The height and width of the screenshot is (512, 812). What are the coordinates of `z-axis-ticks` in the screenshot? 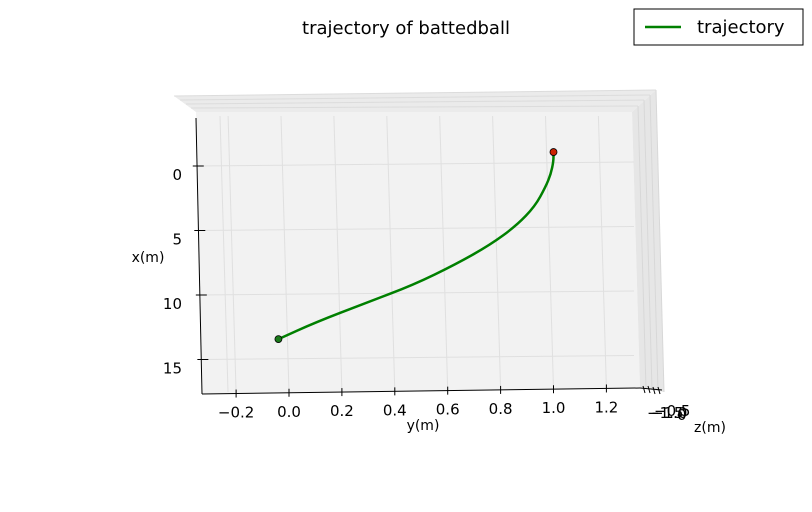 It's located at (651, 390).